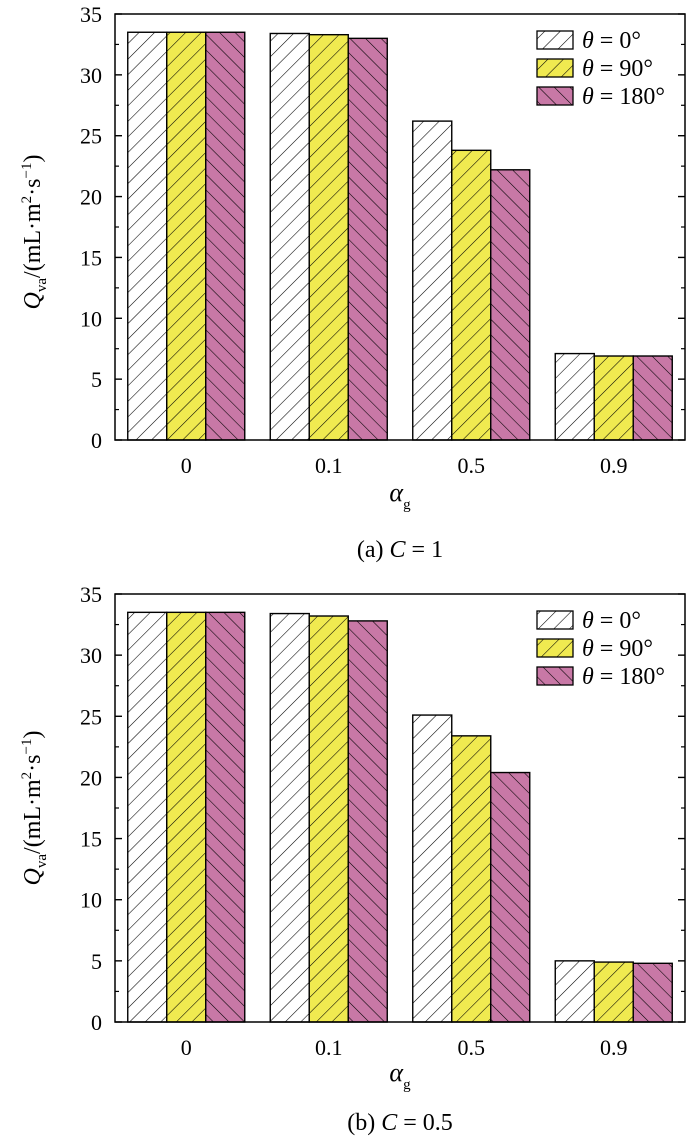 Image resolution: width=700 pixels, height=1144 pixels. Describe the element at coordinates (613, 398) in the screenshot. I see `bar-a-s1-c3` at that location.